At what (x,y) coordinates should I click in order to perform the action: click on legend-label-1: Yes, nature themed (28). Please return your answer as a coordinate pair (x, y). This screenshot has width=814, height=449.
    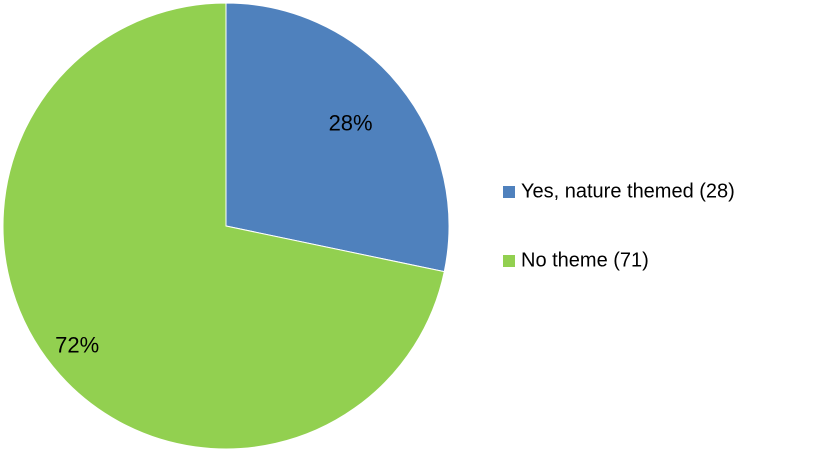
    Looking at the image, I should click on (628, 191).